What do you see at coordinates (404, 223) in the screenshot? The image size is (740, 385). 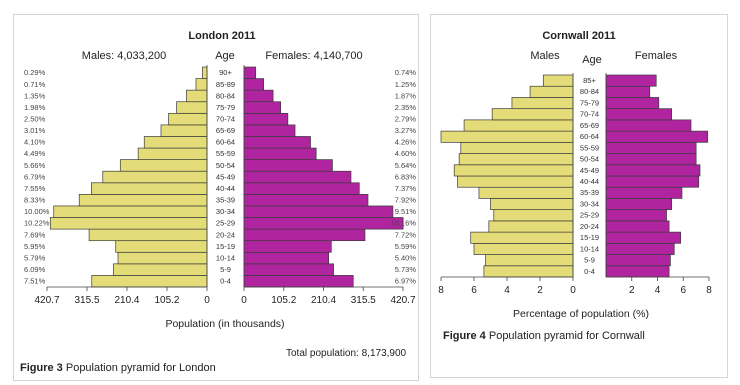 I see `london-female-percent-25-29: 10.16%` at bounding box center [404, 223].